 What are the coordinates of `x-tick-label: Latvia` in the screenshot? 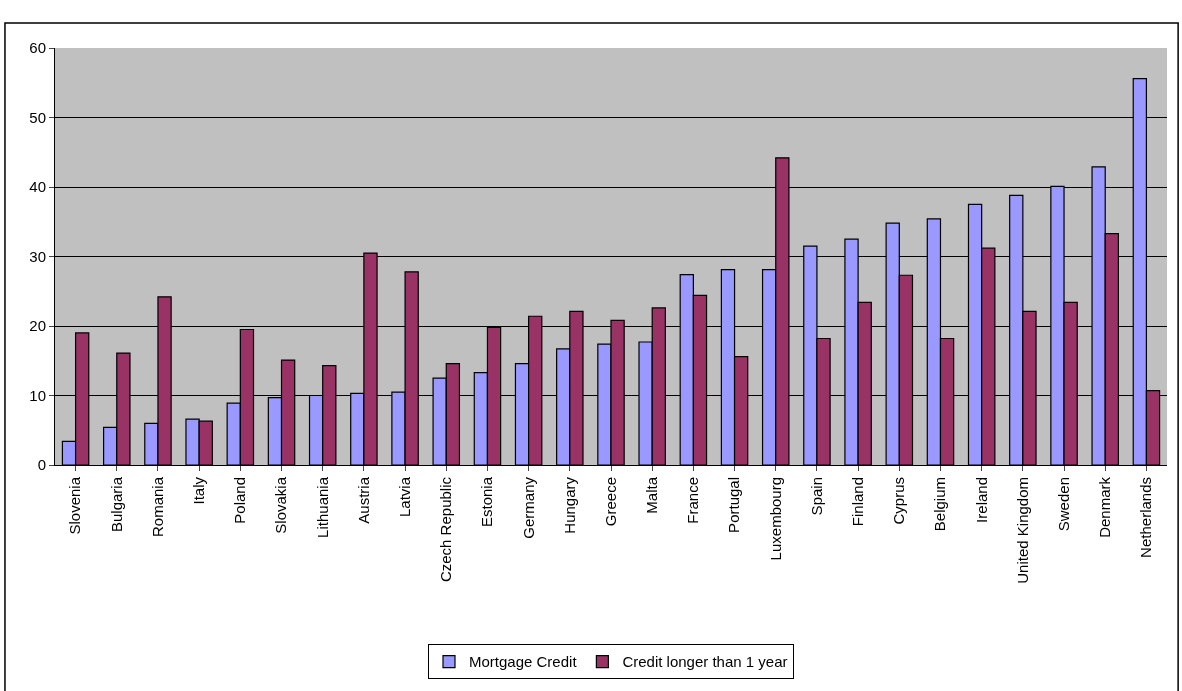 It's located at (404, 497).